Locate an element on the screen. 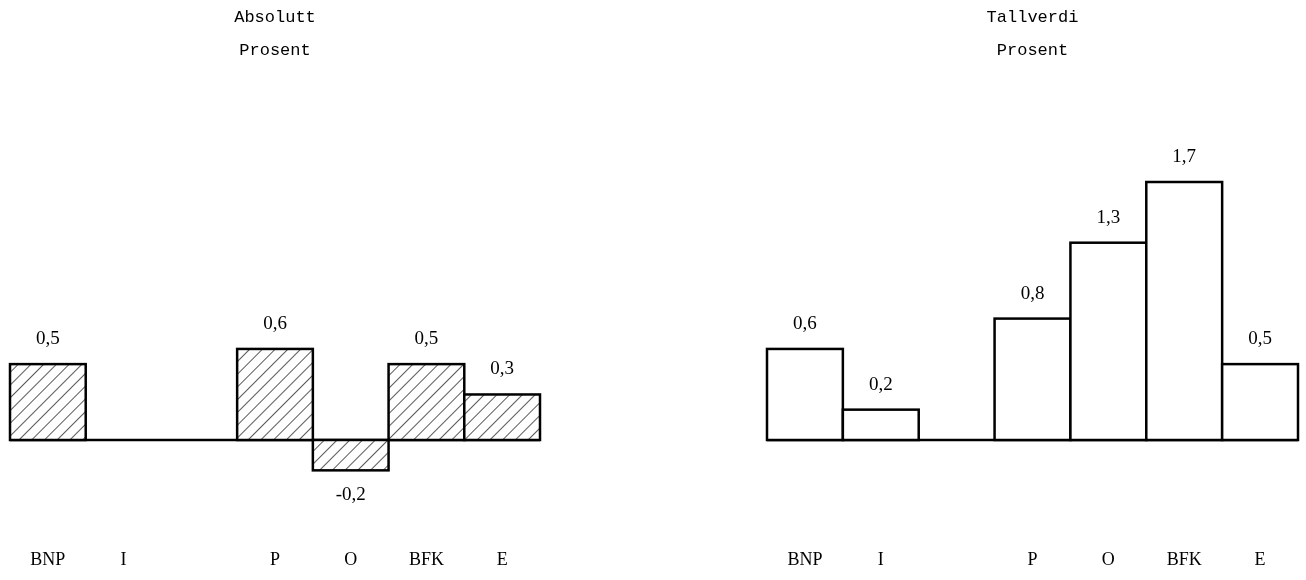 This screenshot has width=1306, height=580. data-label: 0,3 is located at coordinates (502, 368).